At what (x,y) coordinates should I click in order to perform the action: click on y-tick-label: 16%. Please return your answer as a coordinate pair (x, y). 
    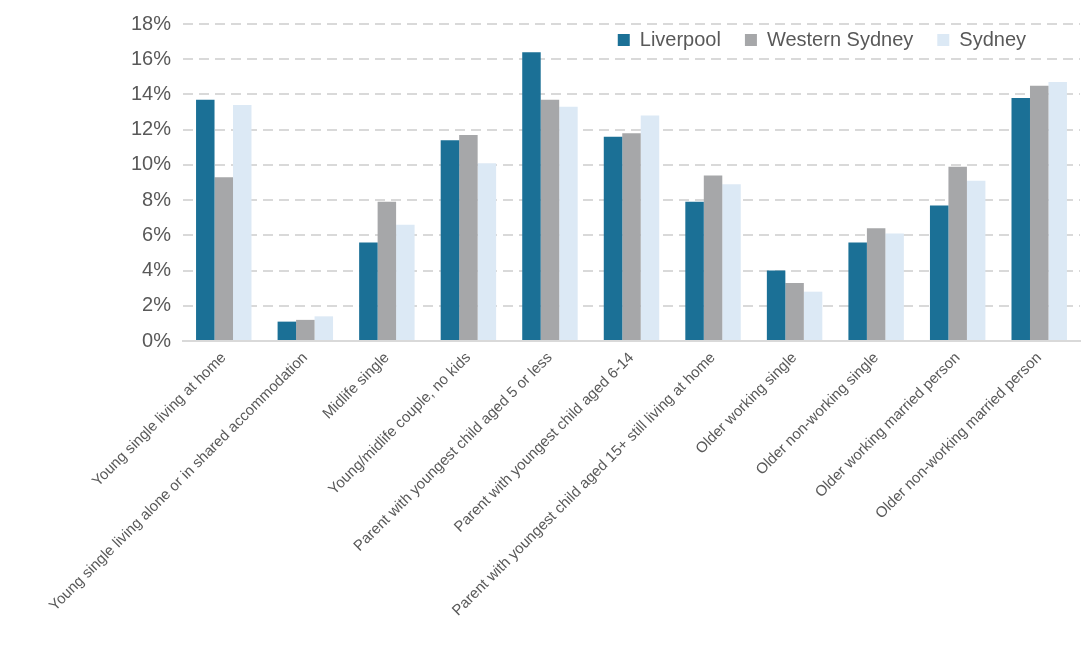
    Looking at the image, I should click on (151, 57).